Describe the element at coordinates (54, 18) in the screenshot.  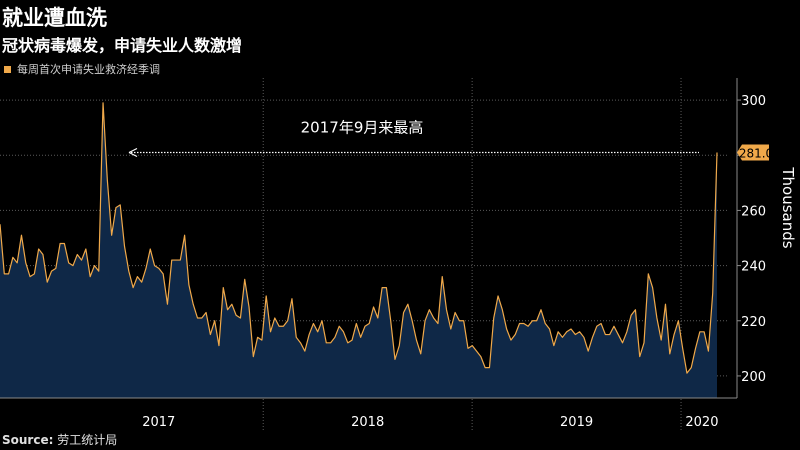
I see `chart-title: 就业遭血洗` at that location.